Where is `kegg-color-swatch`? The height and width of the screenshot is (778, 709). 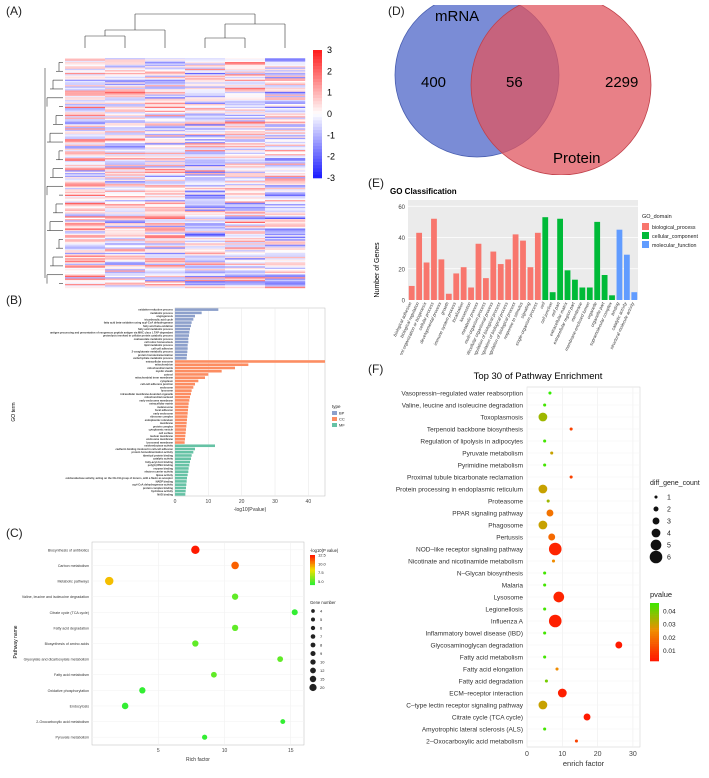 kegg-color-swatch is located at coordinates (312, 571).